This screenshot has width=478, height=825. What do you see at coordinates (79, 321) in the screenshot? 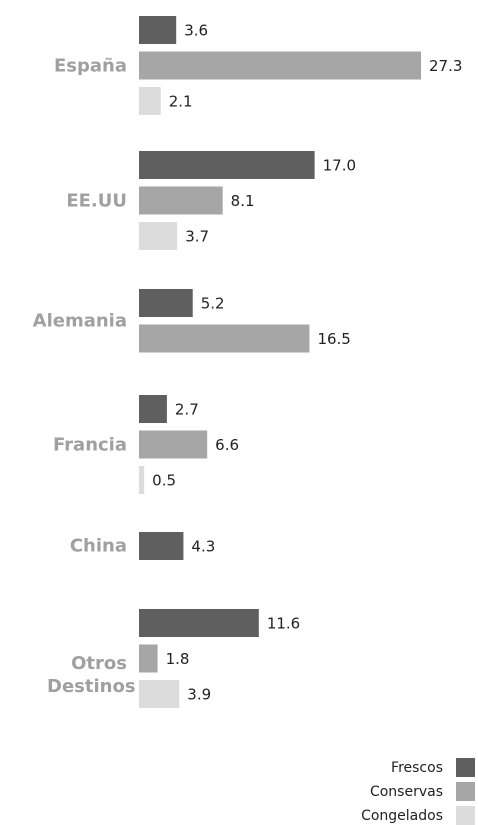
I see `category-label: Alemania` at bounding box center [79, 321].